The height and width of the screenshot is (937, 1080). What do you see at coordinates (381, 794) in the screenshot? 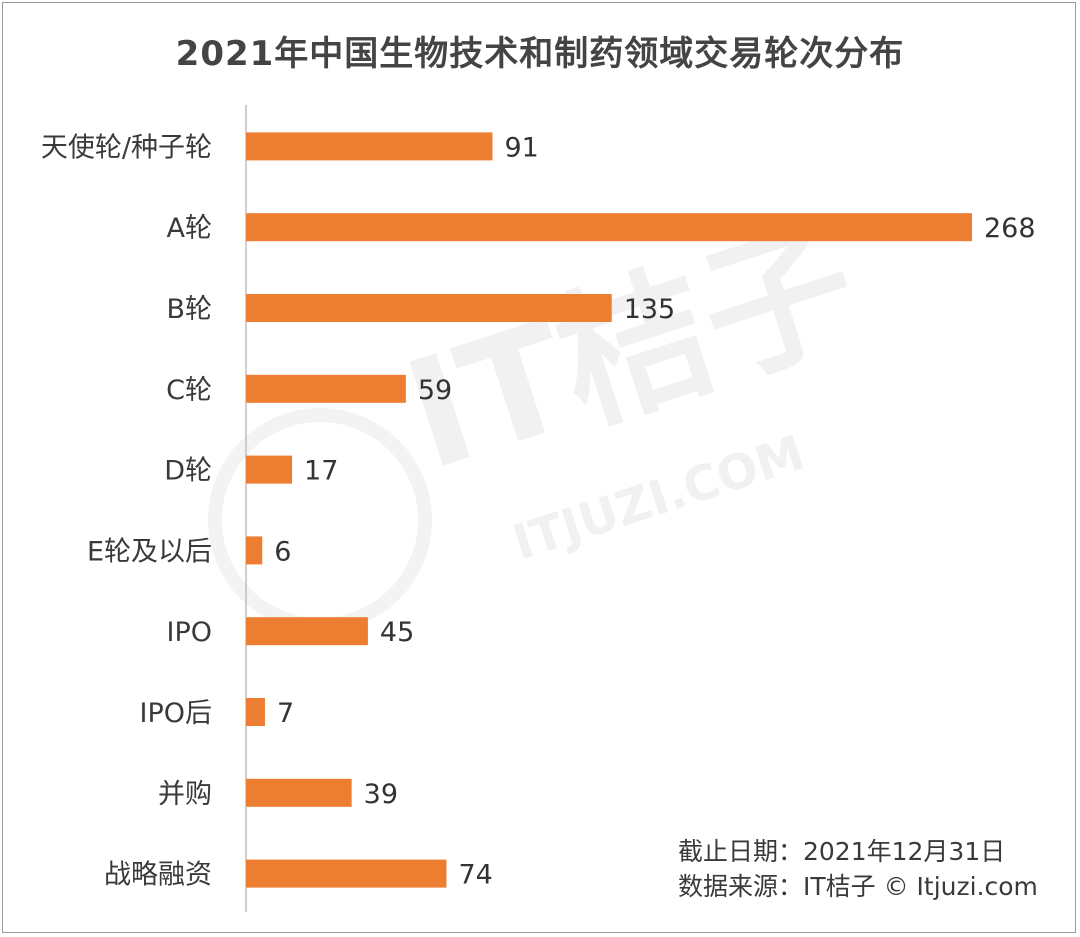
I see `value-label-8: 39` at bounding box center [381, 794].